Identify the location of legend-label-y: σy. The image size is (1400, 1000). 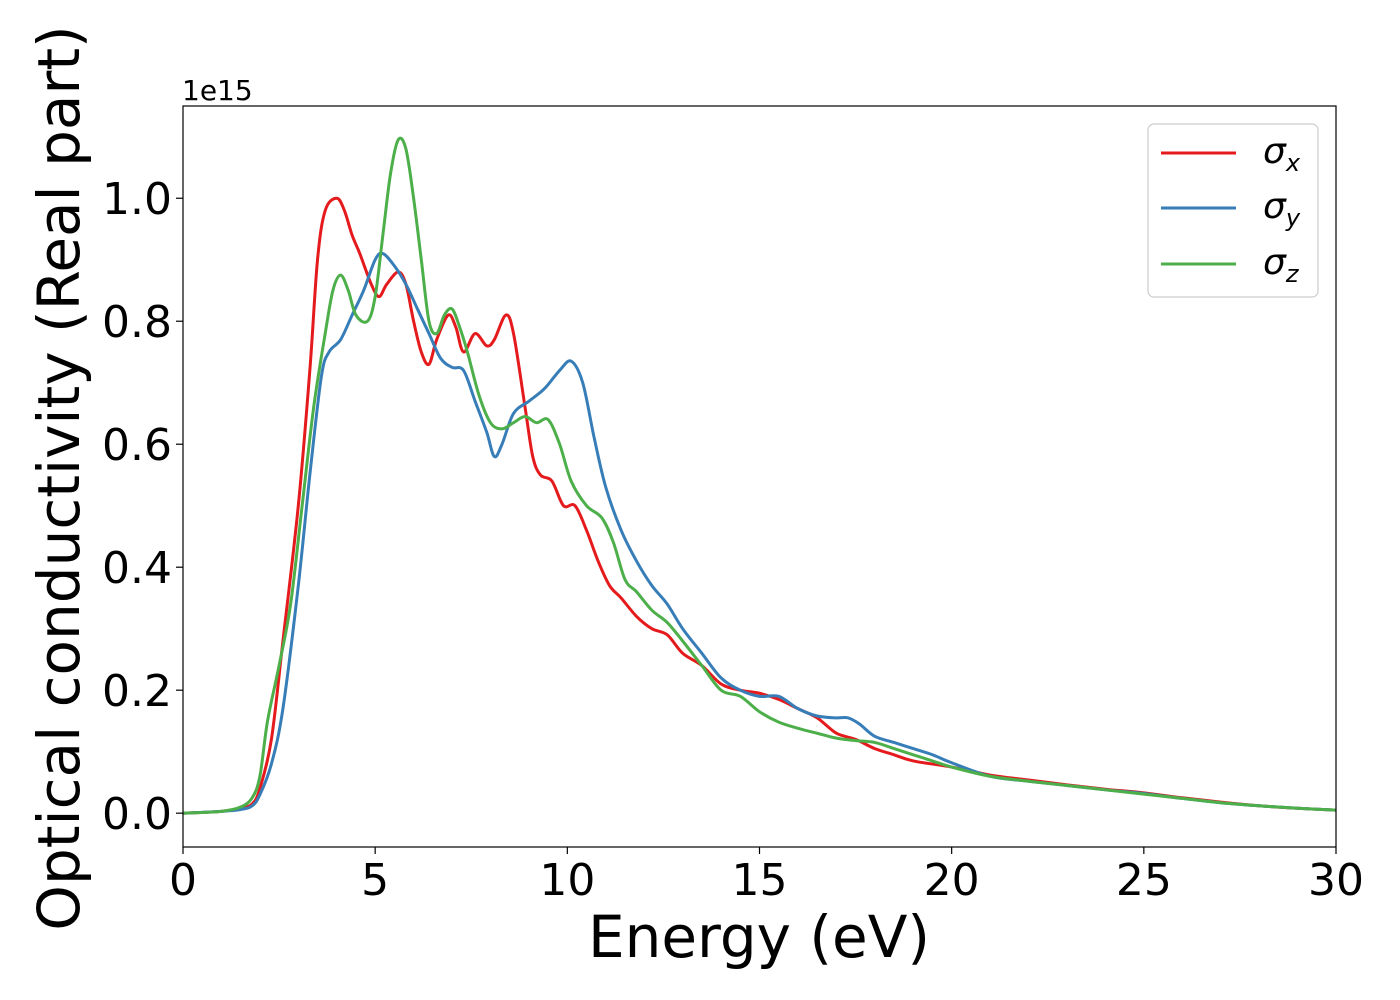
(1282, 209).